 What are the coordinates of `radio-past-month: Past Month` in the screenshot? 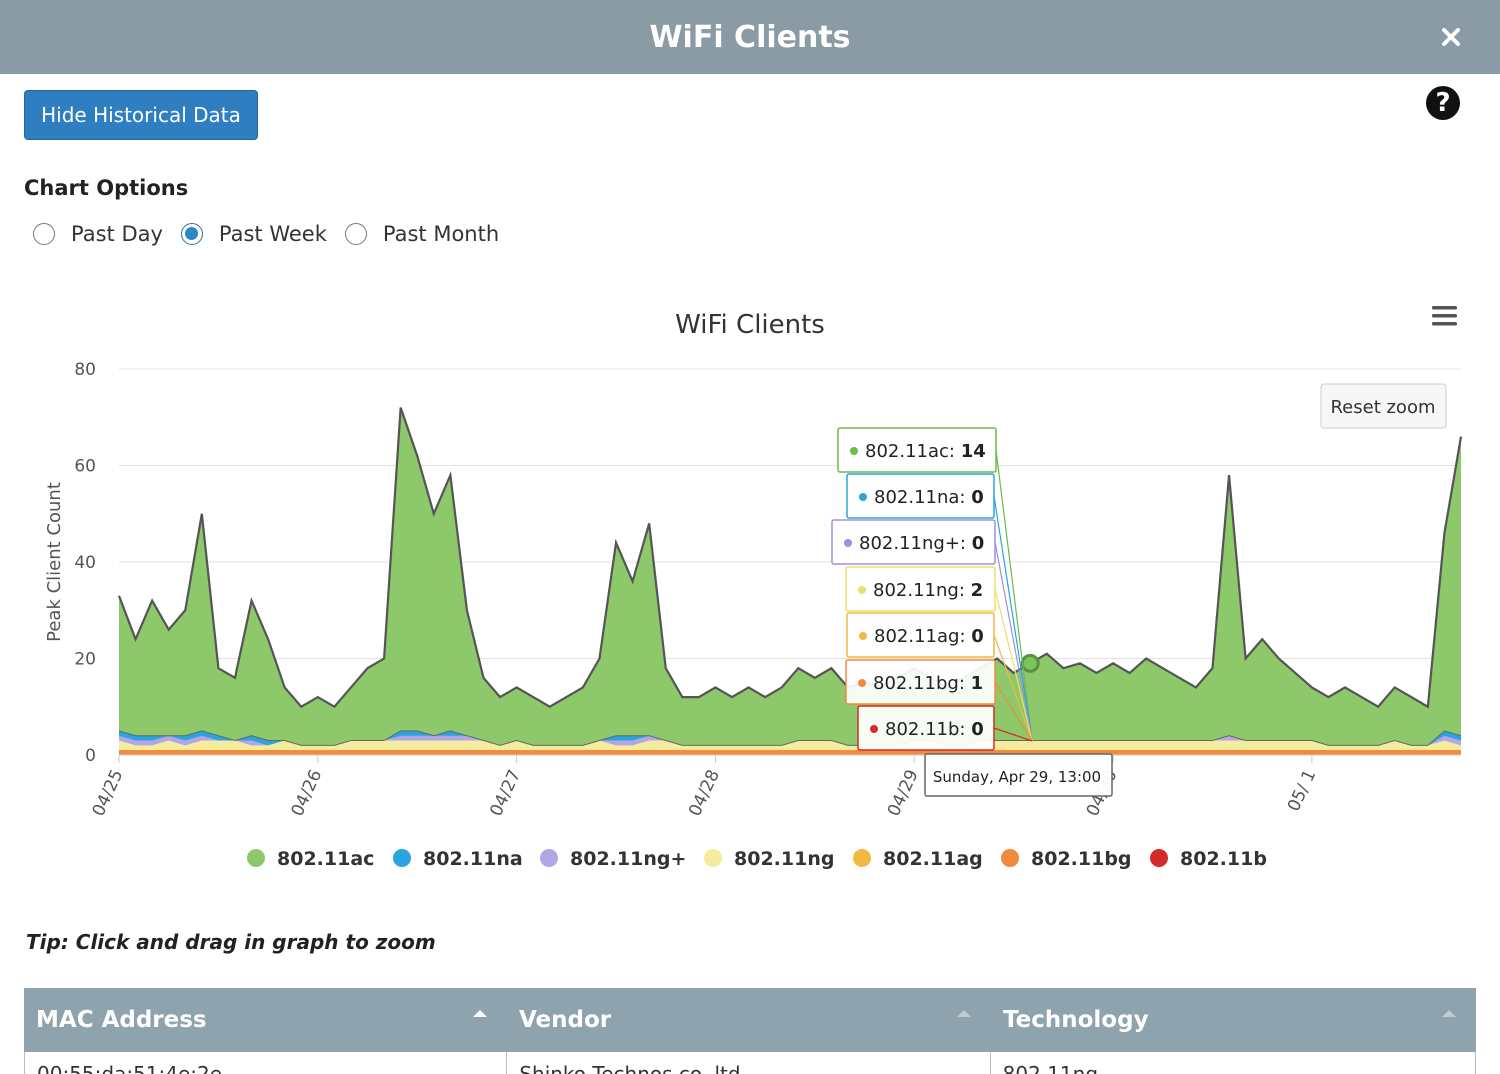 It's located at (422, 234).